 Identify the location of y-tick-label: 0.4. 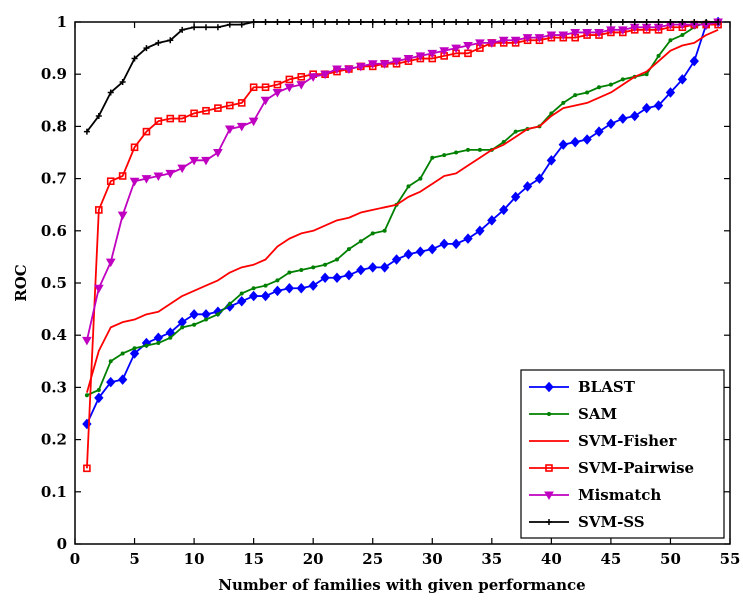
(54, 335).